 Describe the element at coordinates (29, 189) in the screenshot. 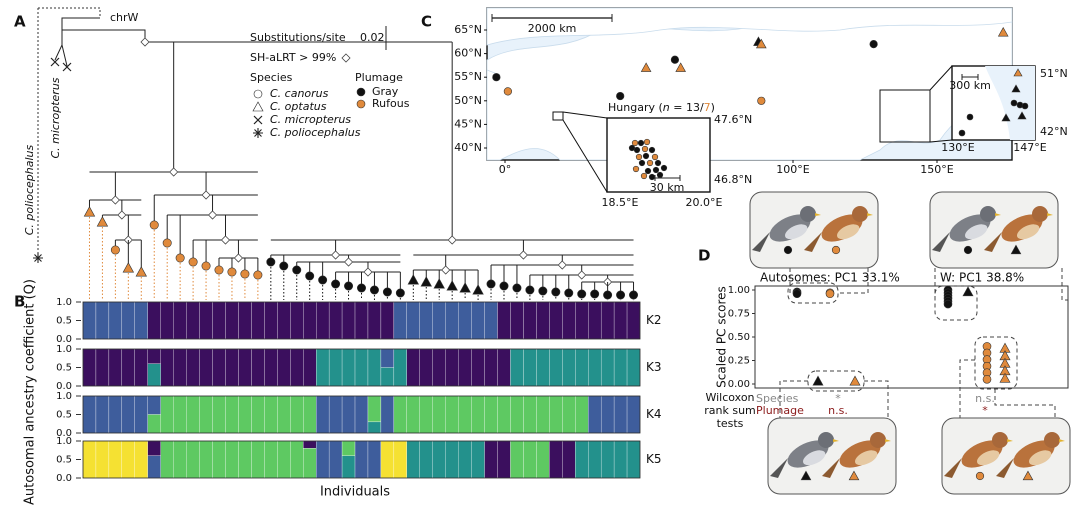

I see `clade-label: C. poliocephalus` at that location.